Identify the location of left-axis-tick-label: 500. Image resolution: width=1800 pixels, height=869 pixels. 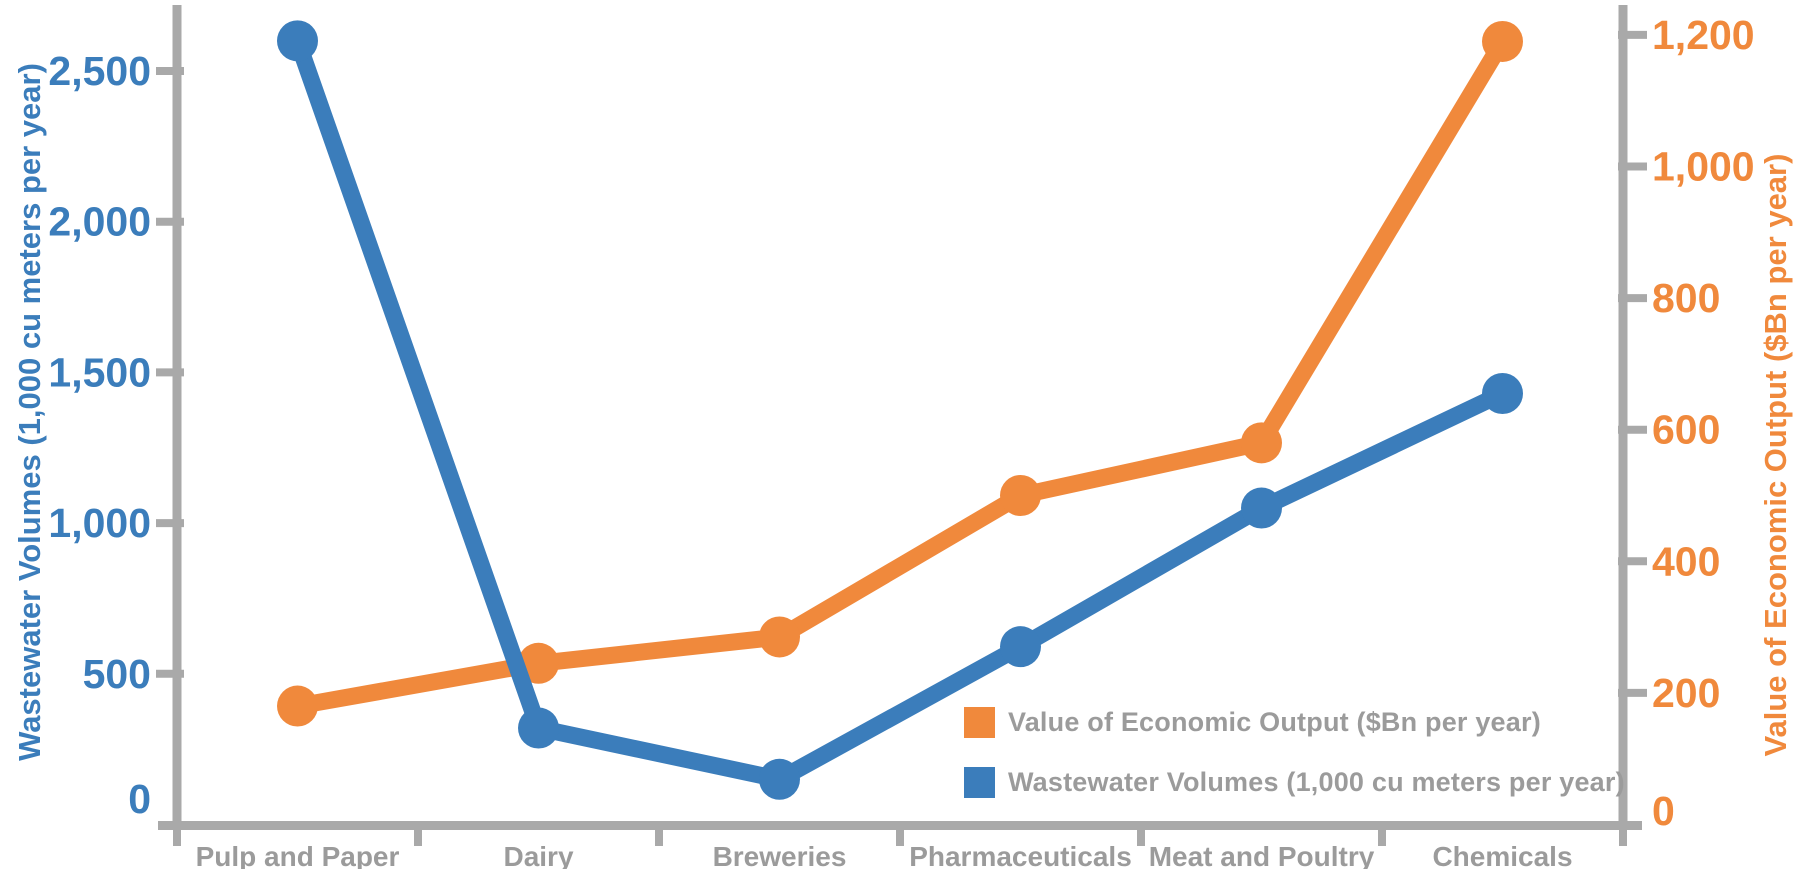
(117, 674).